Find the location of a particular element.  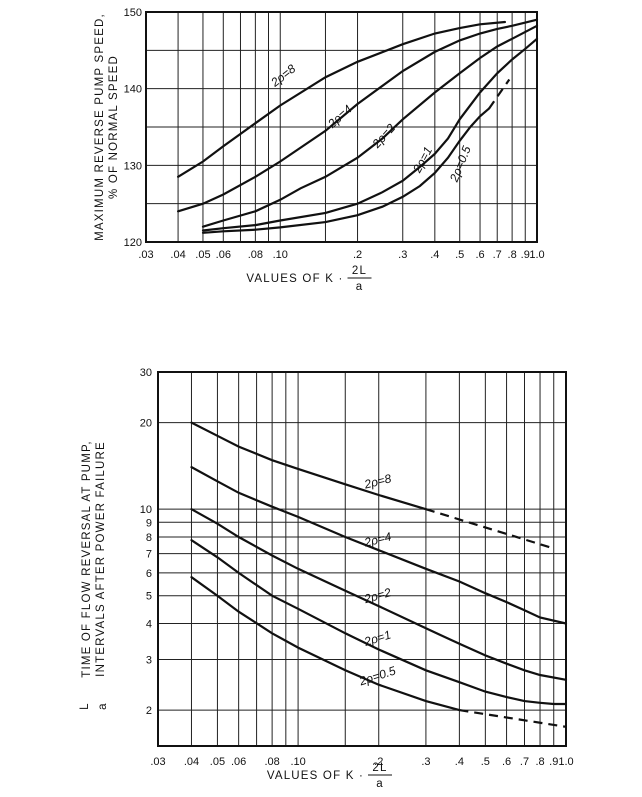

y-tick-label: 140 is located at coordinates (133, 90).